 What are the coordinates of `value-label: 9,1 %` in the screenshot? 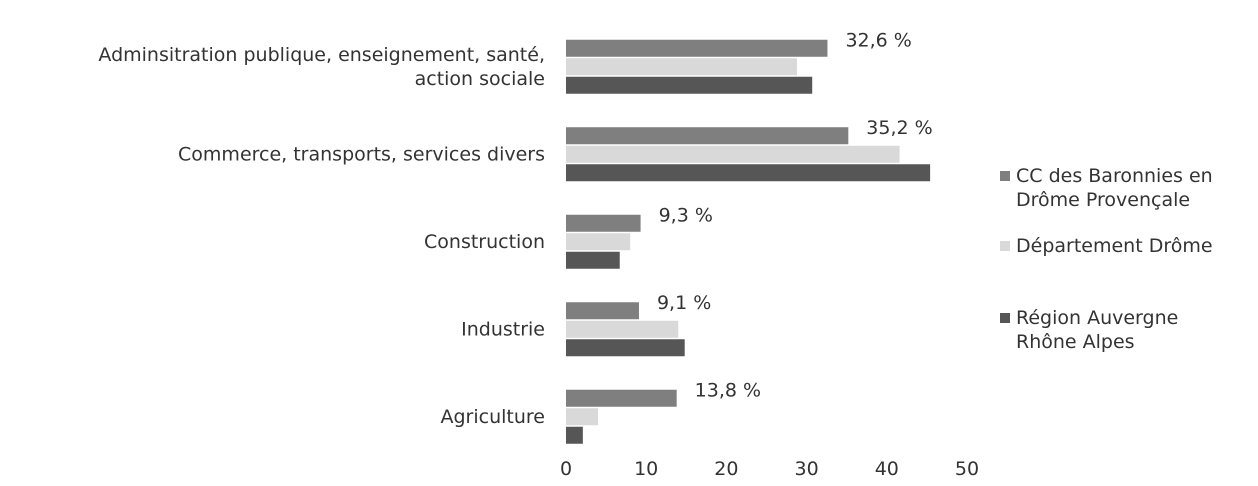 It's located at (684, 302).